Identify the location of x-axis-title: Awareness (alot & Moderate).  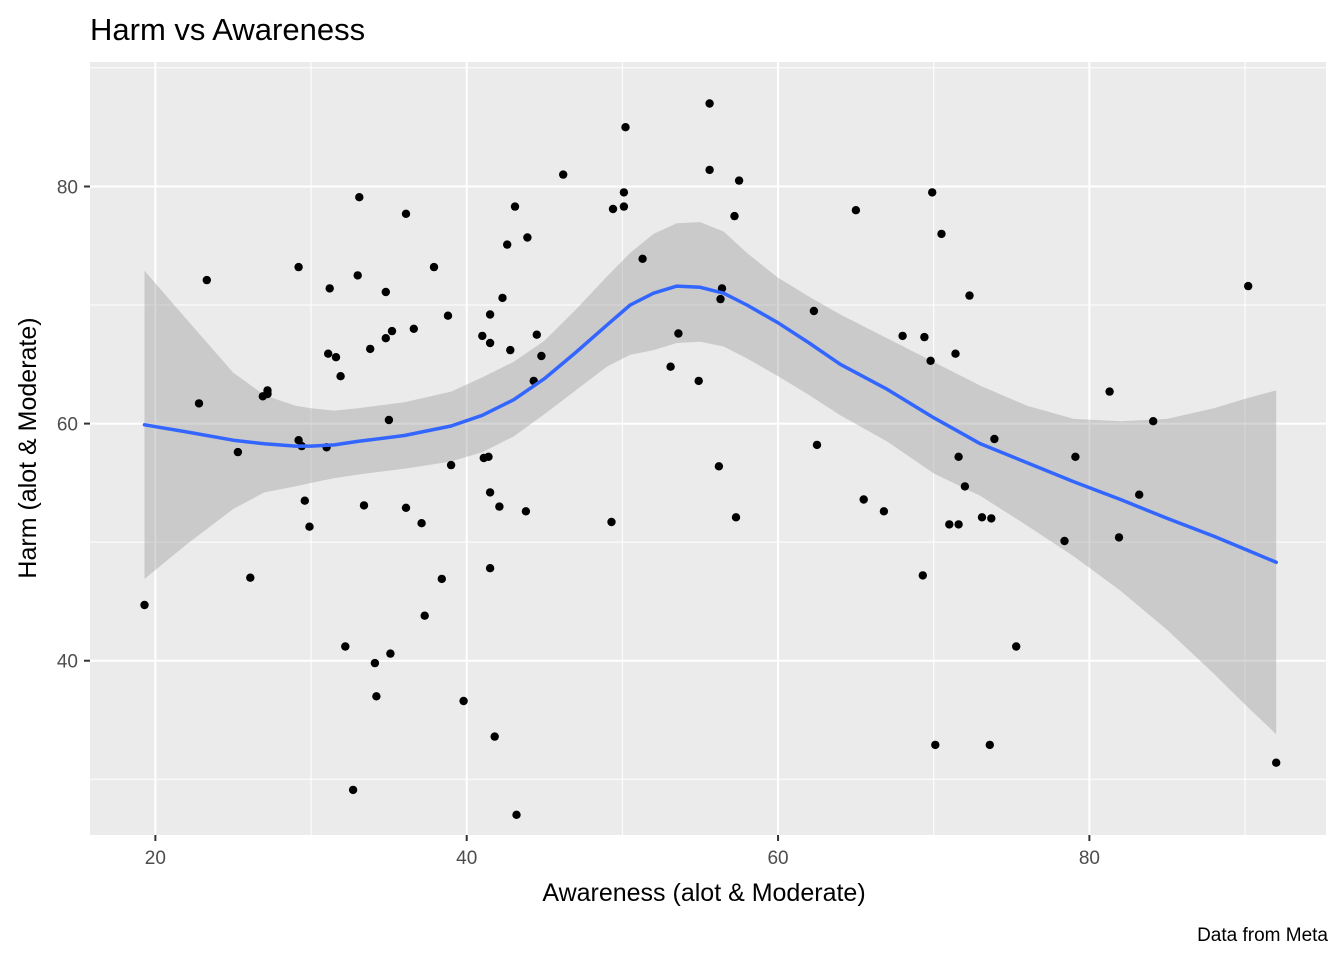
(703, 893).